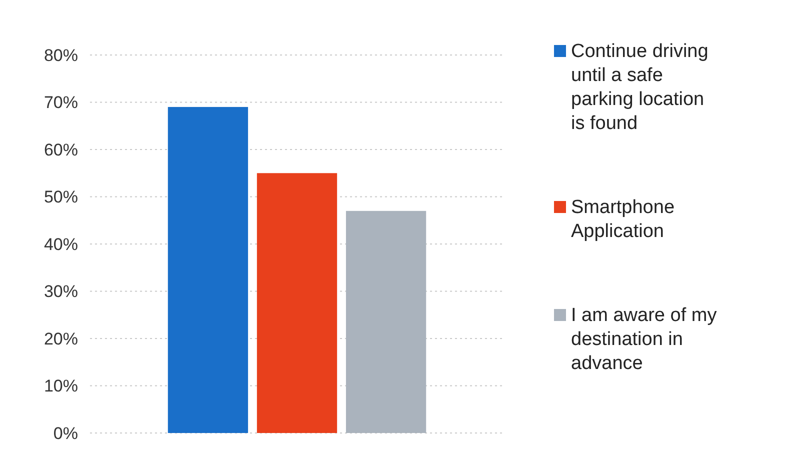 This screenshot has height=467, width=804. I want to click on y-tick-label: 40%, so click(61, 244).